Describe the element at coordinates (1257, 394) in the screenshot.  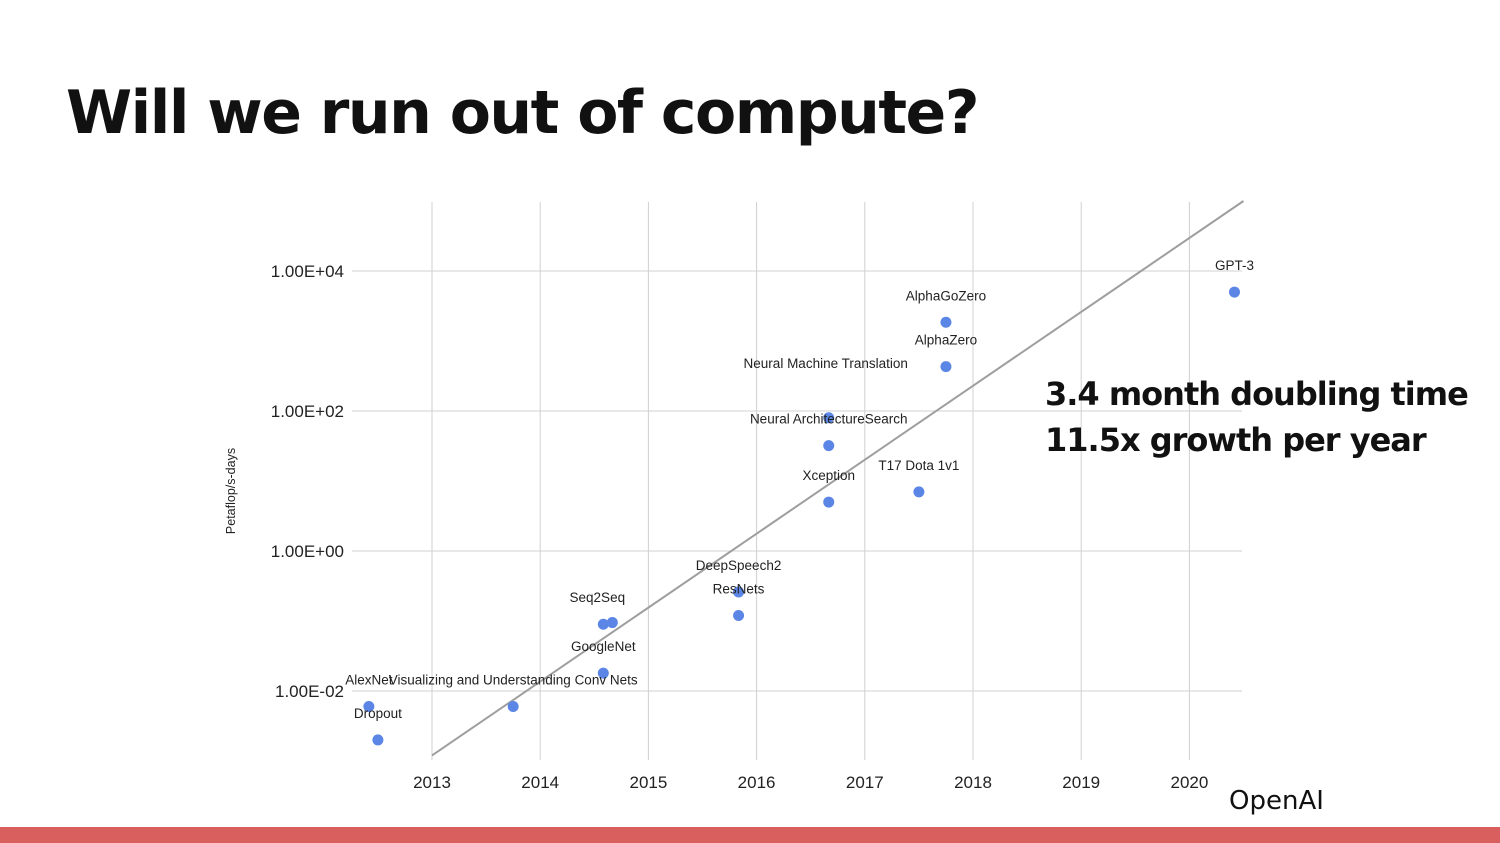
I see `doubling-time-annotation: 3.4 month doubling time` at that location.